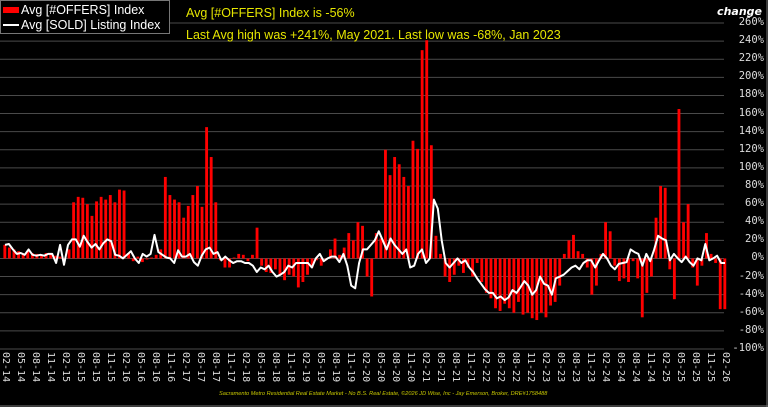 This screenshot has width=768, height=407. I want to click on x-tick-label: 08-15, so click(95, 367).